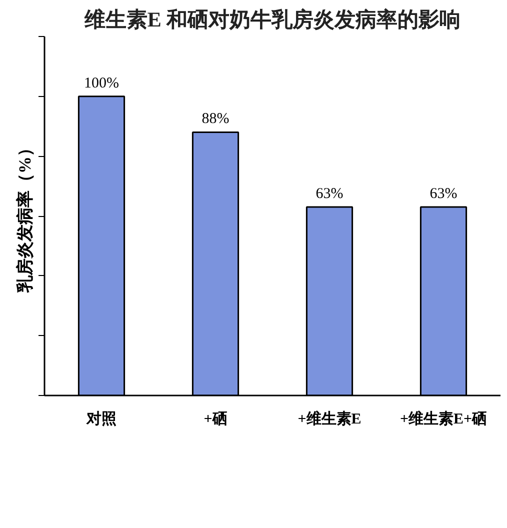  Describe the element at coordinates (101, 419) in the screenshot. I see `x-tick-label: 对照` at that location.